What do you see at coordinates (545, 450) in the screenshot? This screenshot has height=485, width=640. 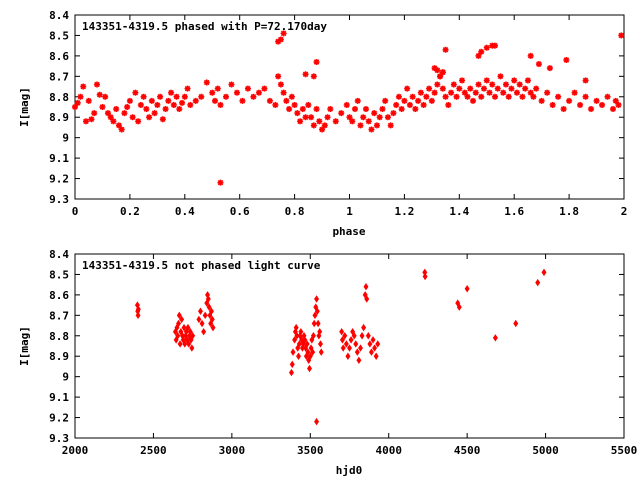 I see `unphased-x-tick-label: 5000` at bounding box center [545, 450].